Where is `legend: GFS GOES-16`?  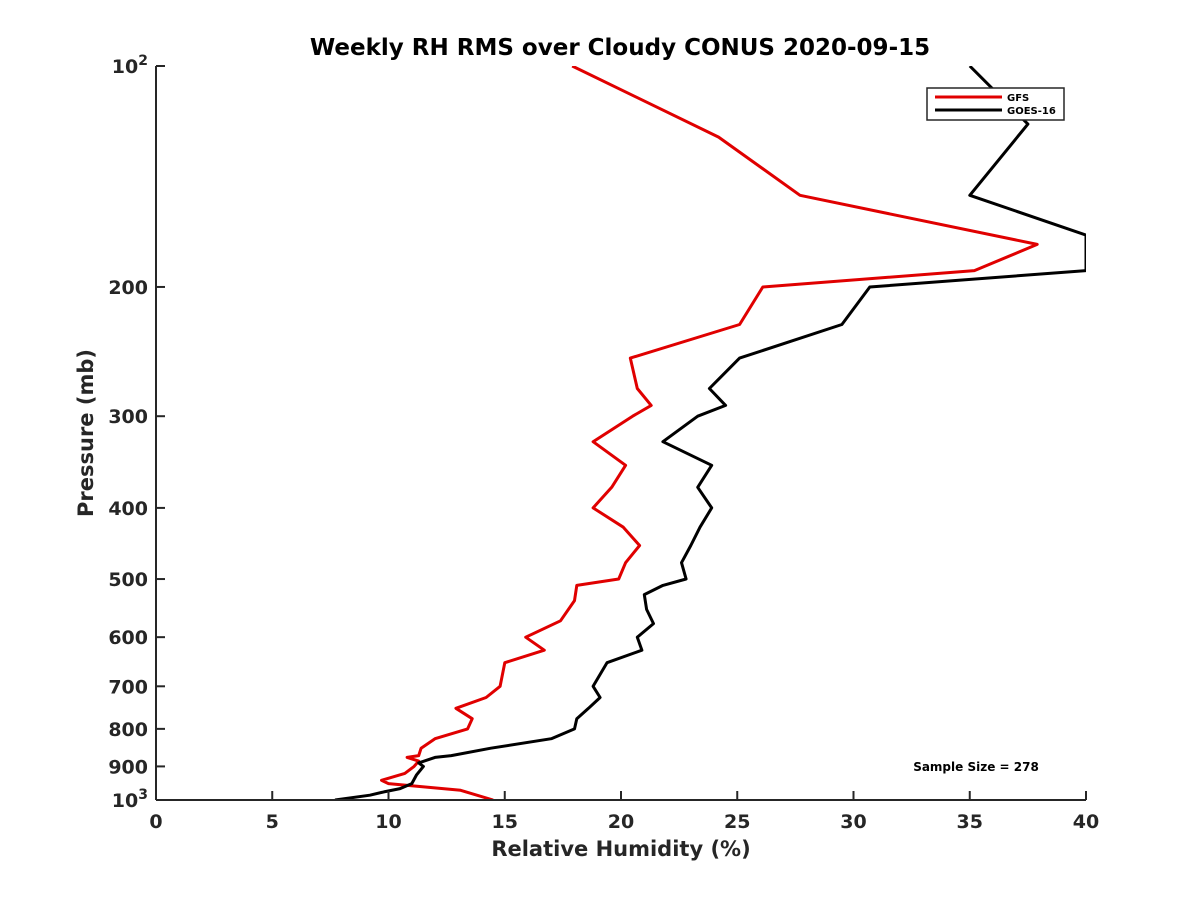 legend: GFS GOES-16 is located at coordinates (995, 104).